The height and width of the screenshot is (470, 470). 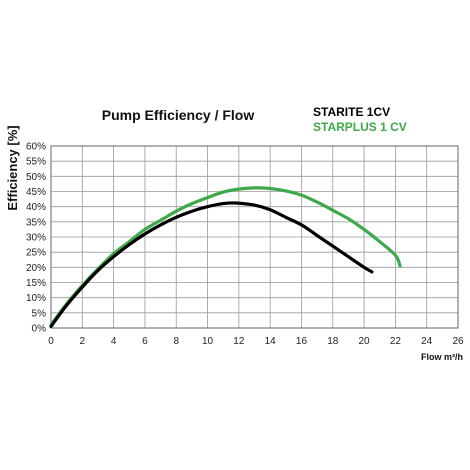 What do you see at coordinates (36, 268) in the screenshot?
I see `y-tick-label: 20%` at bounding box center [36, 268].